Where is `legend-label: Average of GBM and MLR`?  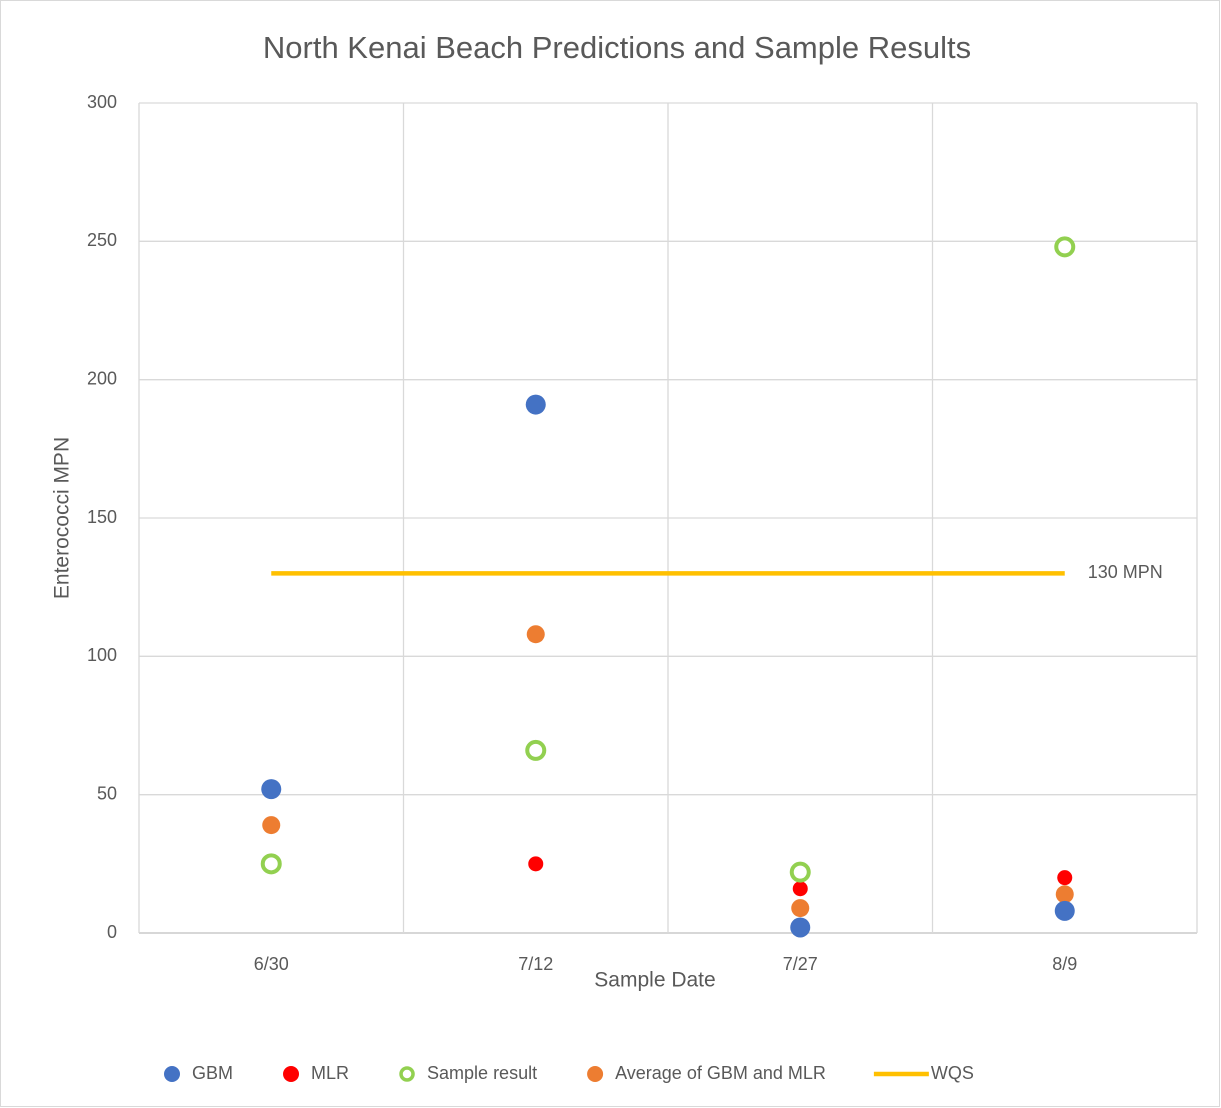 legend-label: Average of GBM and MLR is located at coordinates (720, 1073).